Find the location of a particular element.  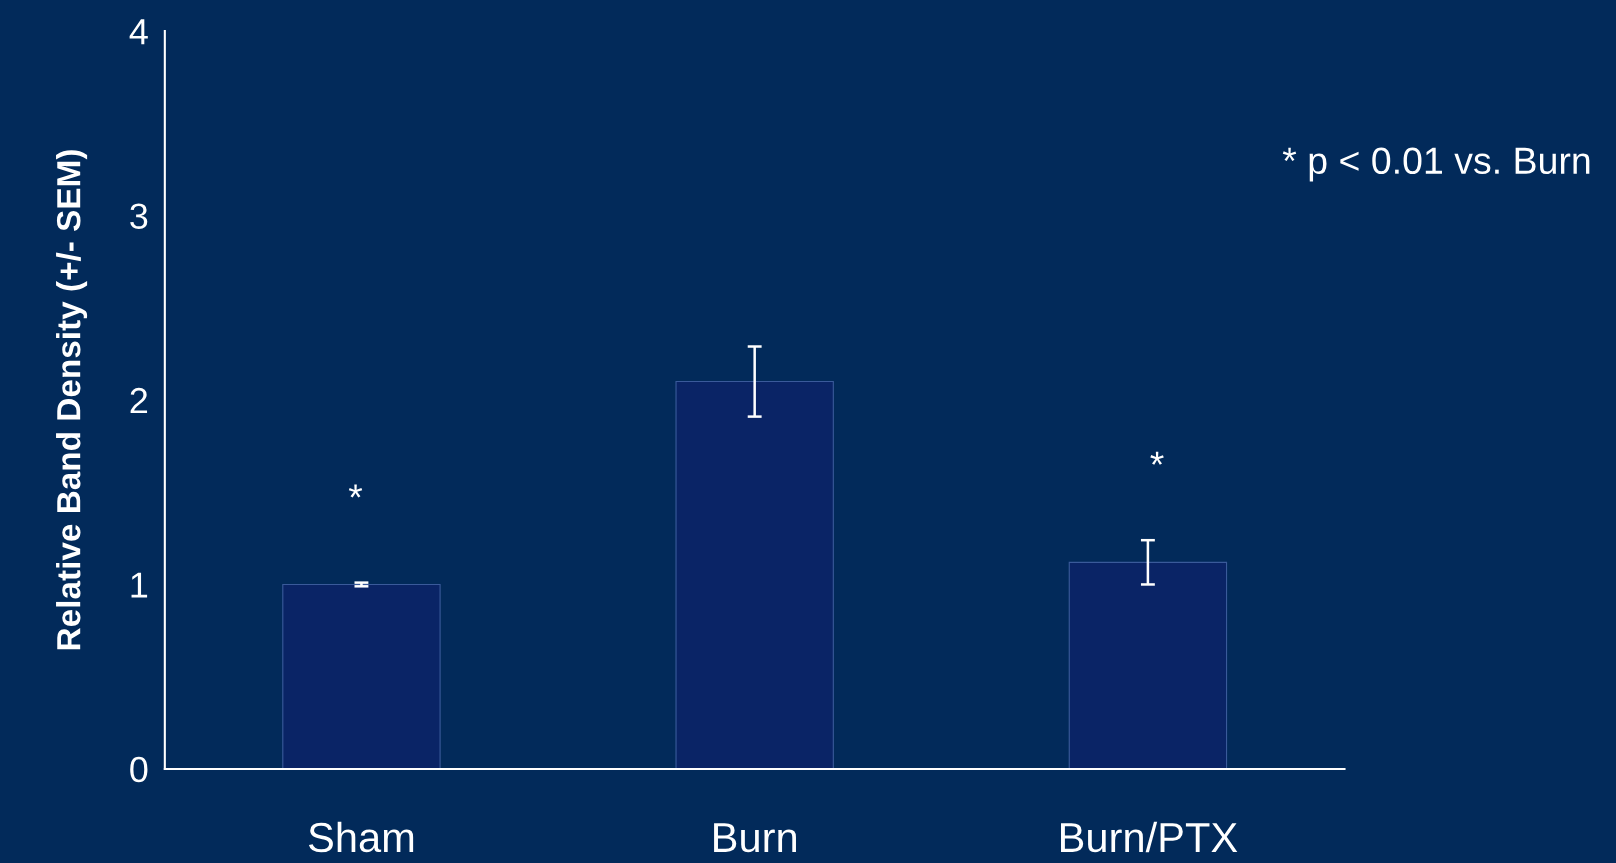

y-tick-label: 4 is located at coordinates (138, 32).